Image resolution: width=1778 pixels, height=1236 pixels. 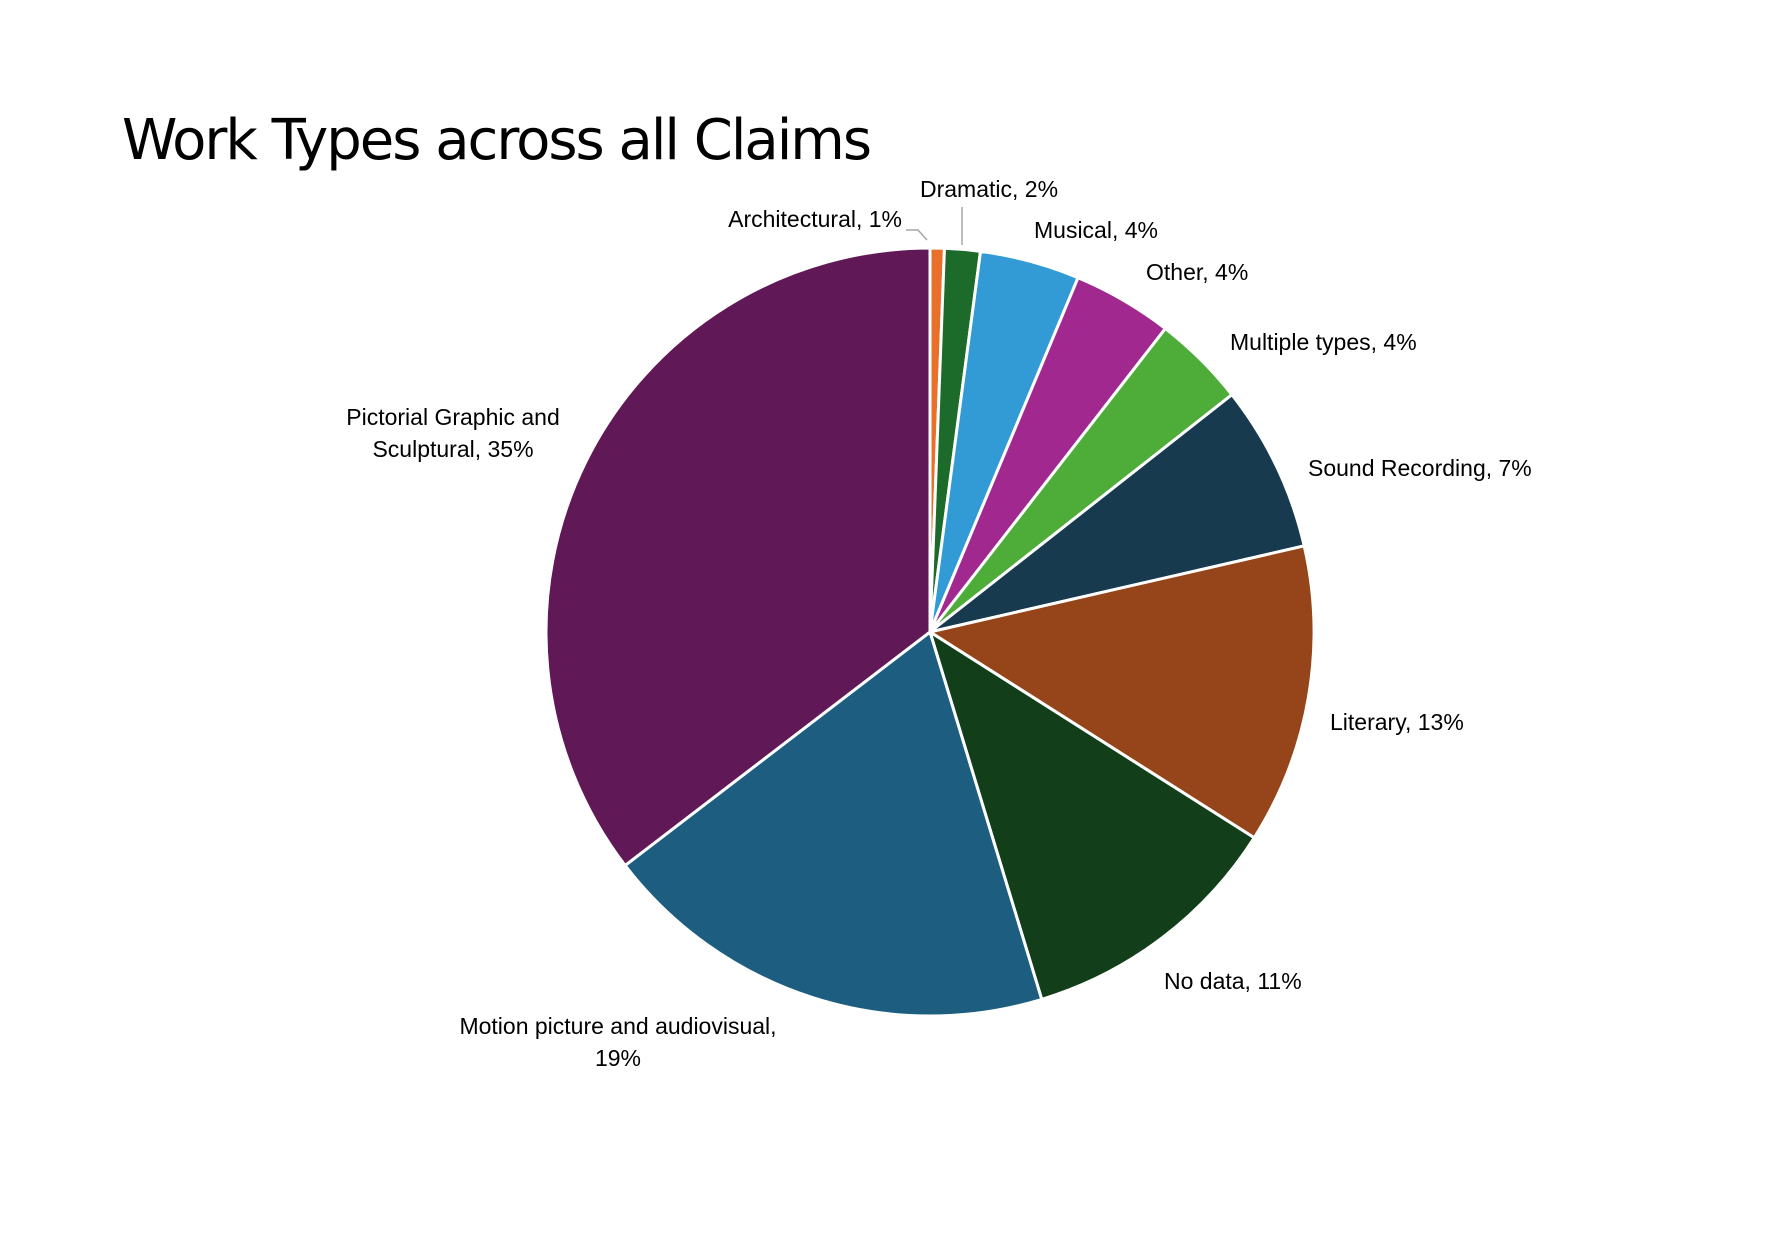 What do you see at coordinates (1096, 230) in the screenshot?
I see `slice-label-musical: Musical, 4%` at bounding box center [1096, 230].